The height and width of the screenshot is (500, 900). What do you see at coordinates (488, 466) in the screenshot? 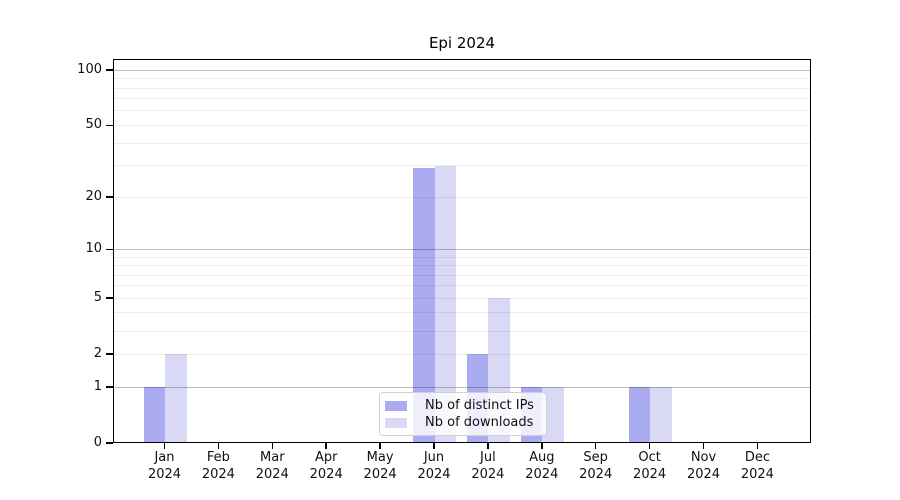
I see `x-tick-label: Jul 2024` at bounding box center [488, 466].